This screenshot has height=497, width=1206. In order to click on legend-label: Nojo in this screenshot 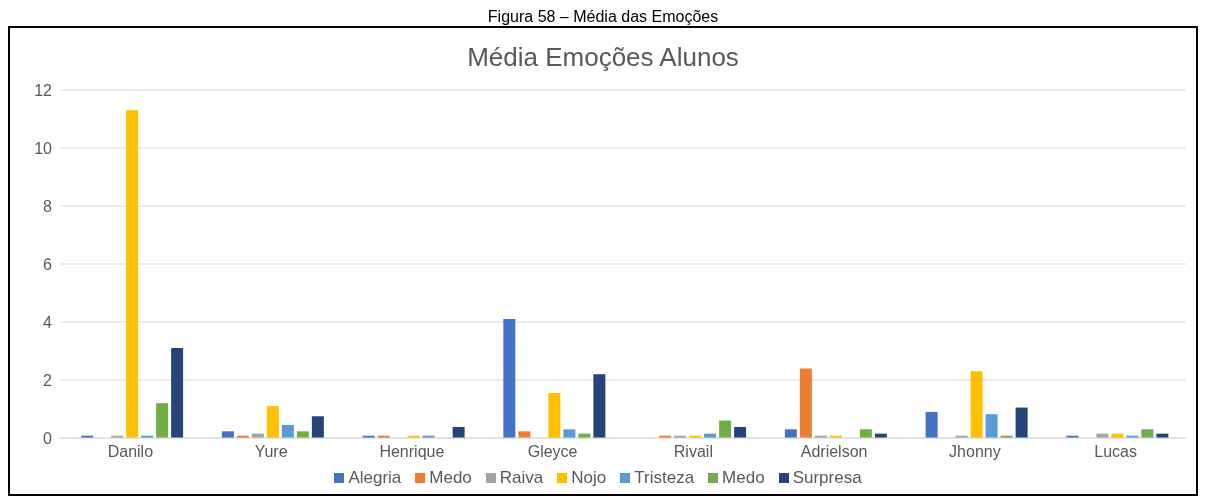, I will do `click(589, 478)`.